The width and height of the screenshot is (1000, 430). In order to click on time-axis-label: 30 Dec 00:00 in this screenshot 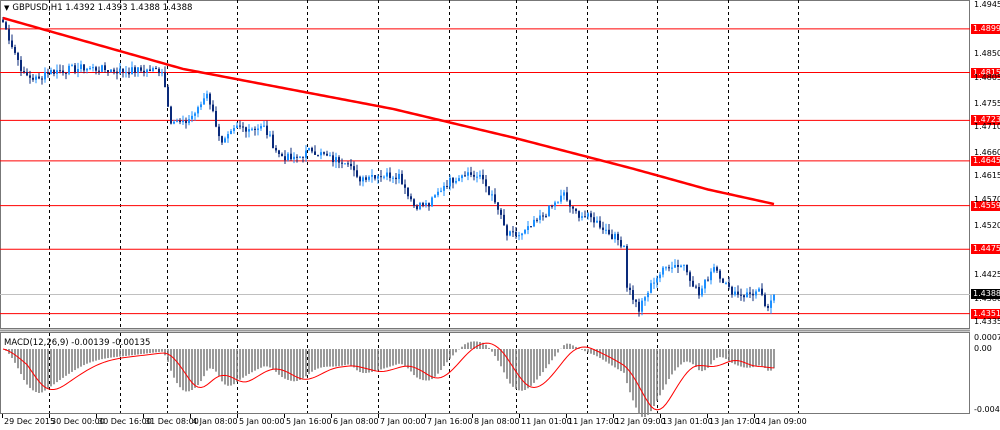, I will do `click(78, 421)`.